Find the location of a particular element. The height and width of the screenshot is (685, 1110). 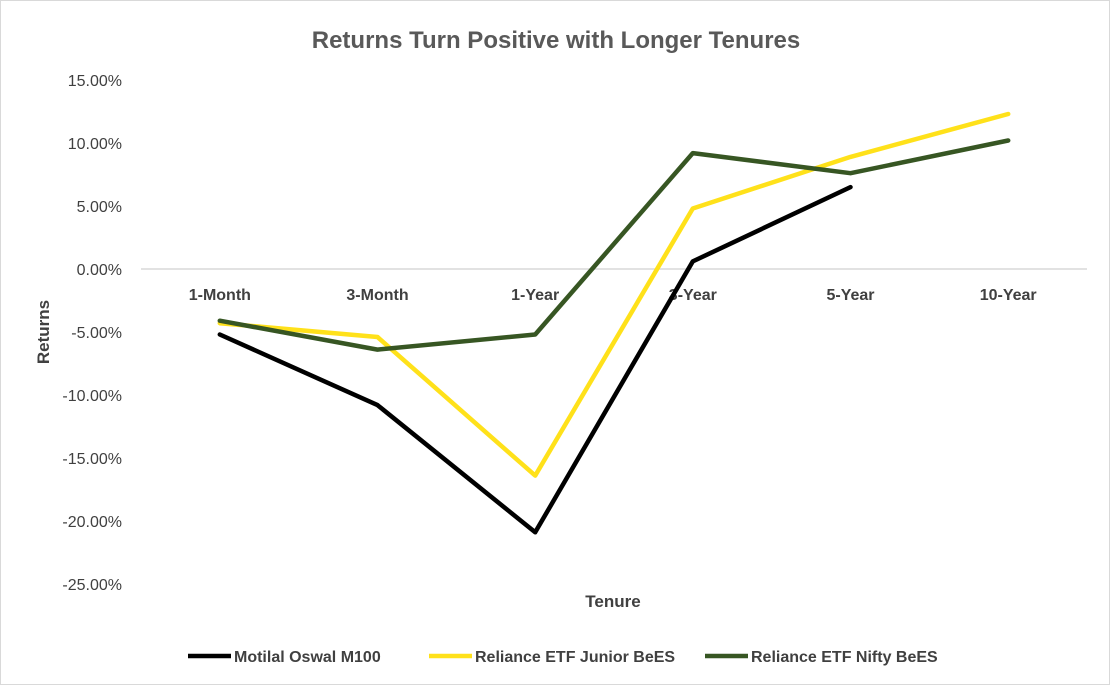

y-tick-label: -25.00% is located at coordinates (92, 585).